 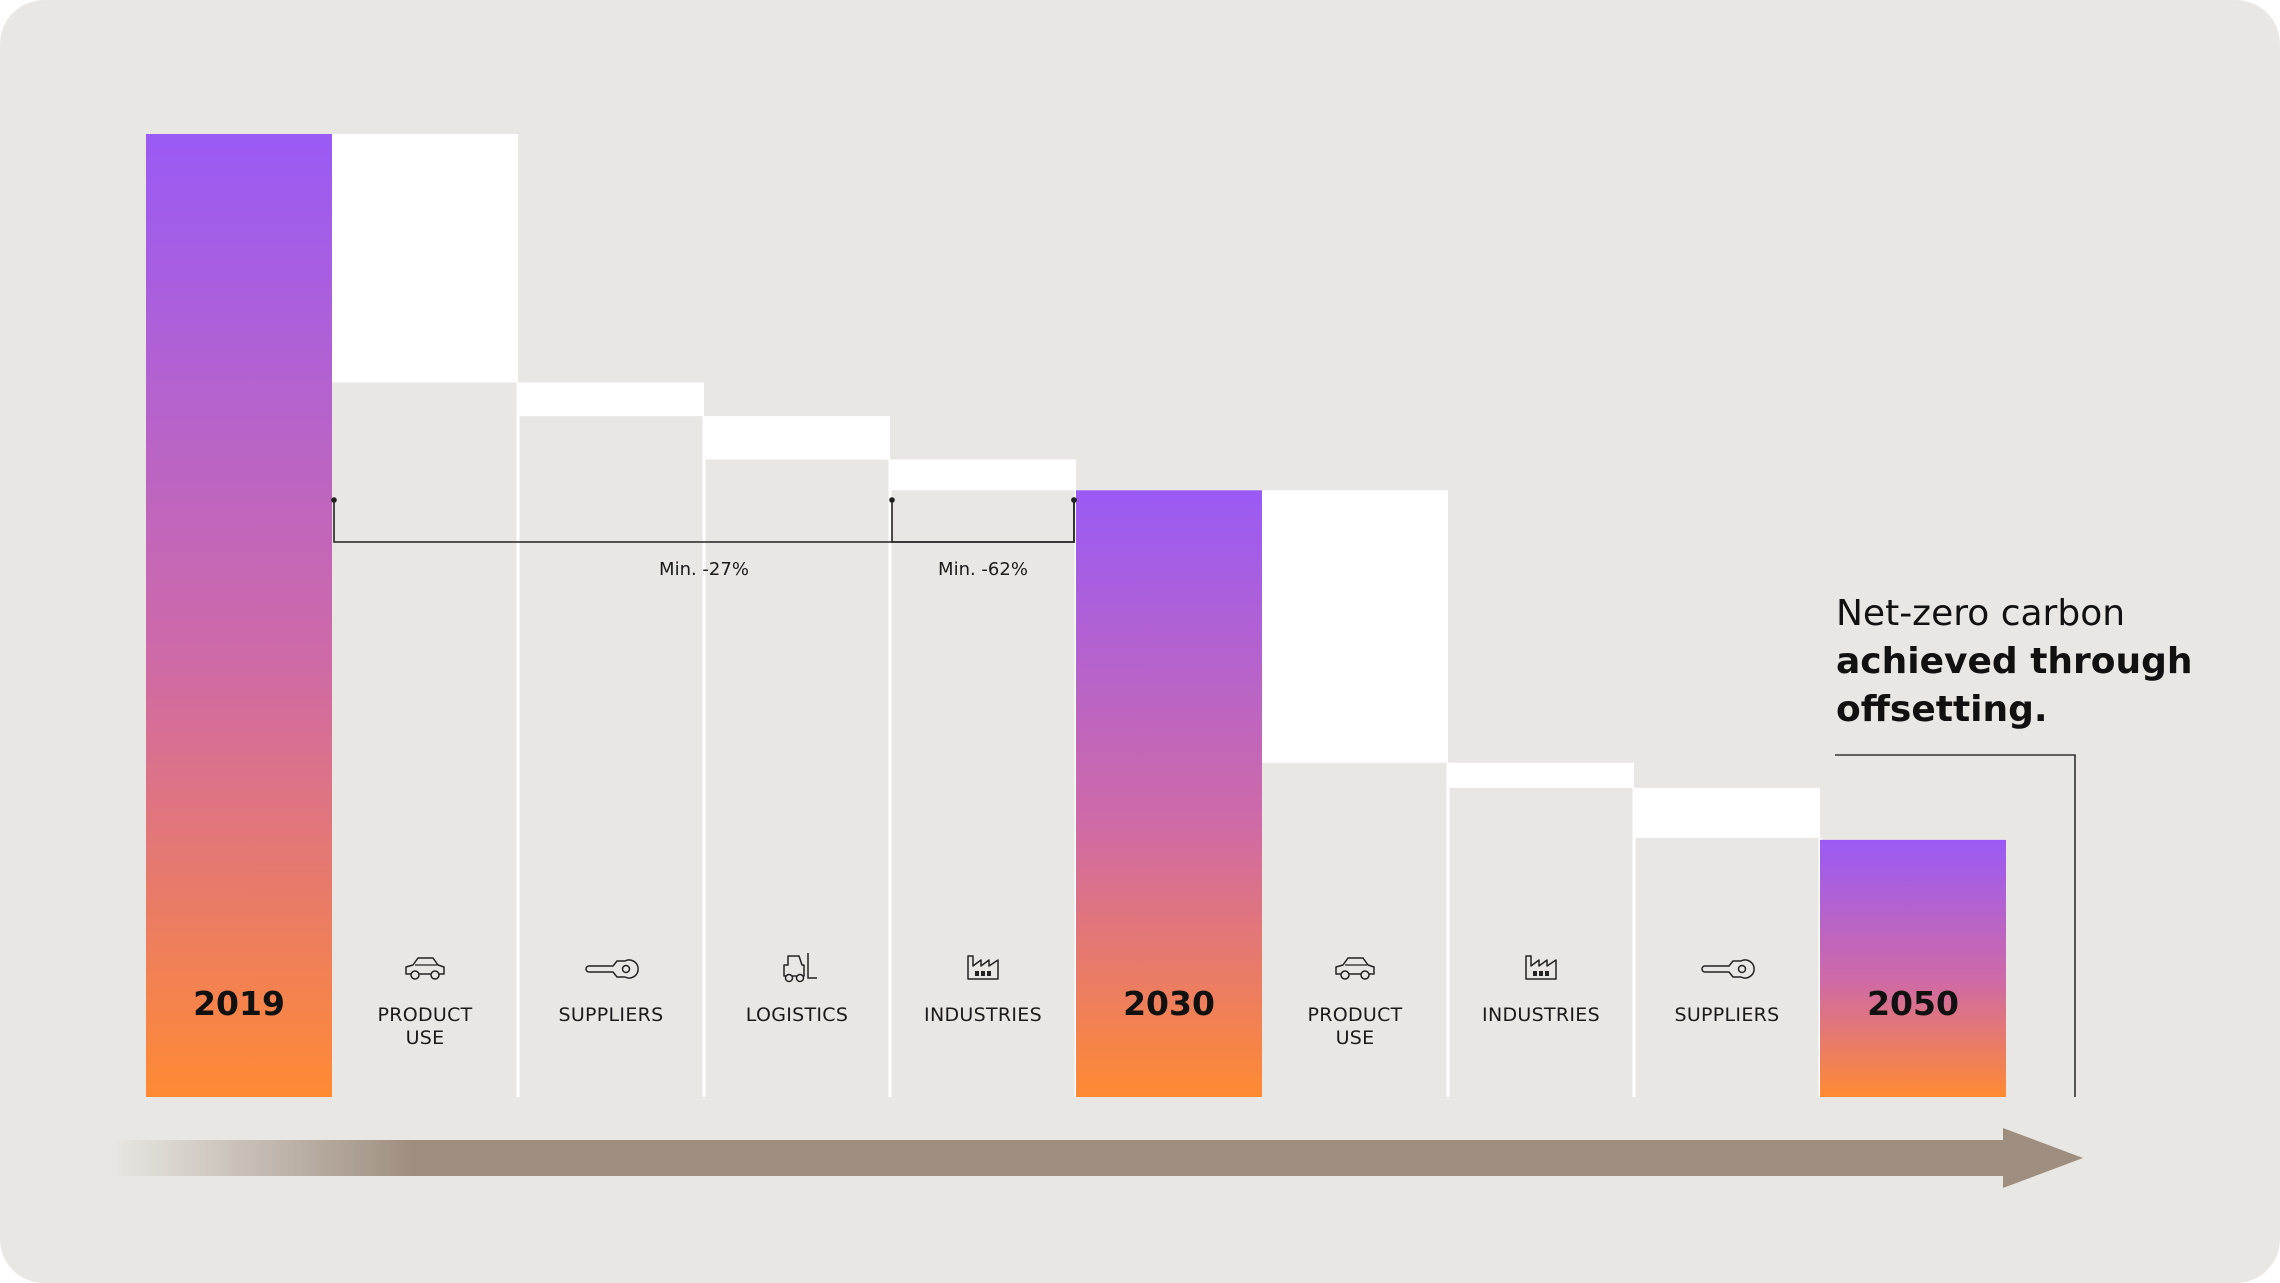 What do you see at coordinates (2014, 685) in the screenshot?
I see `headline-line2: achieved through offsetting.` at bounding box center [2014, 685].